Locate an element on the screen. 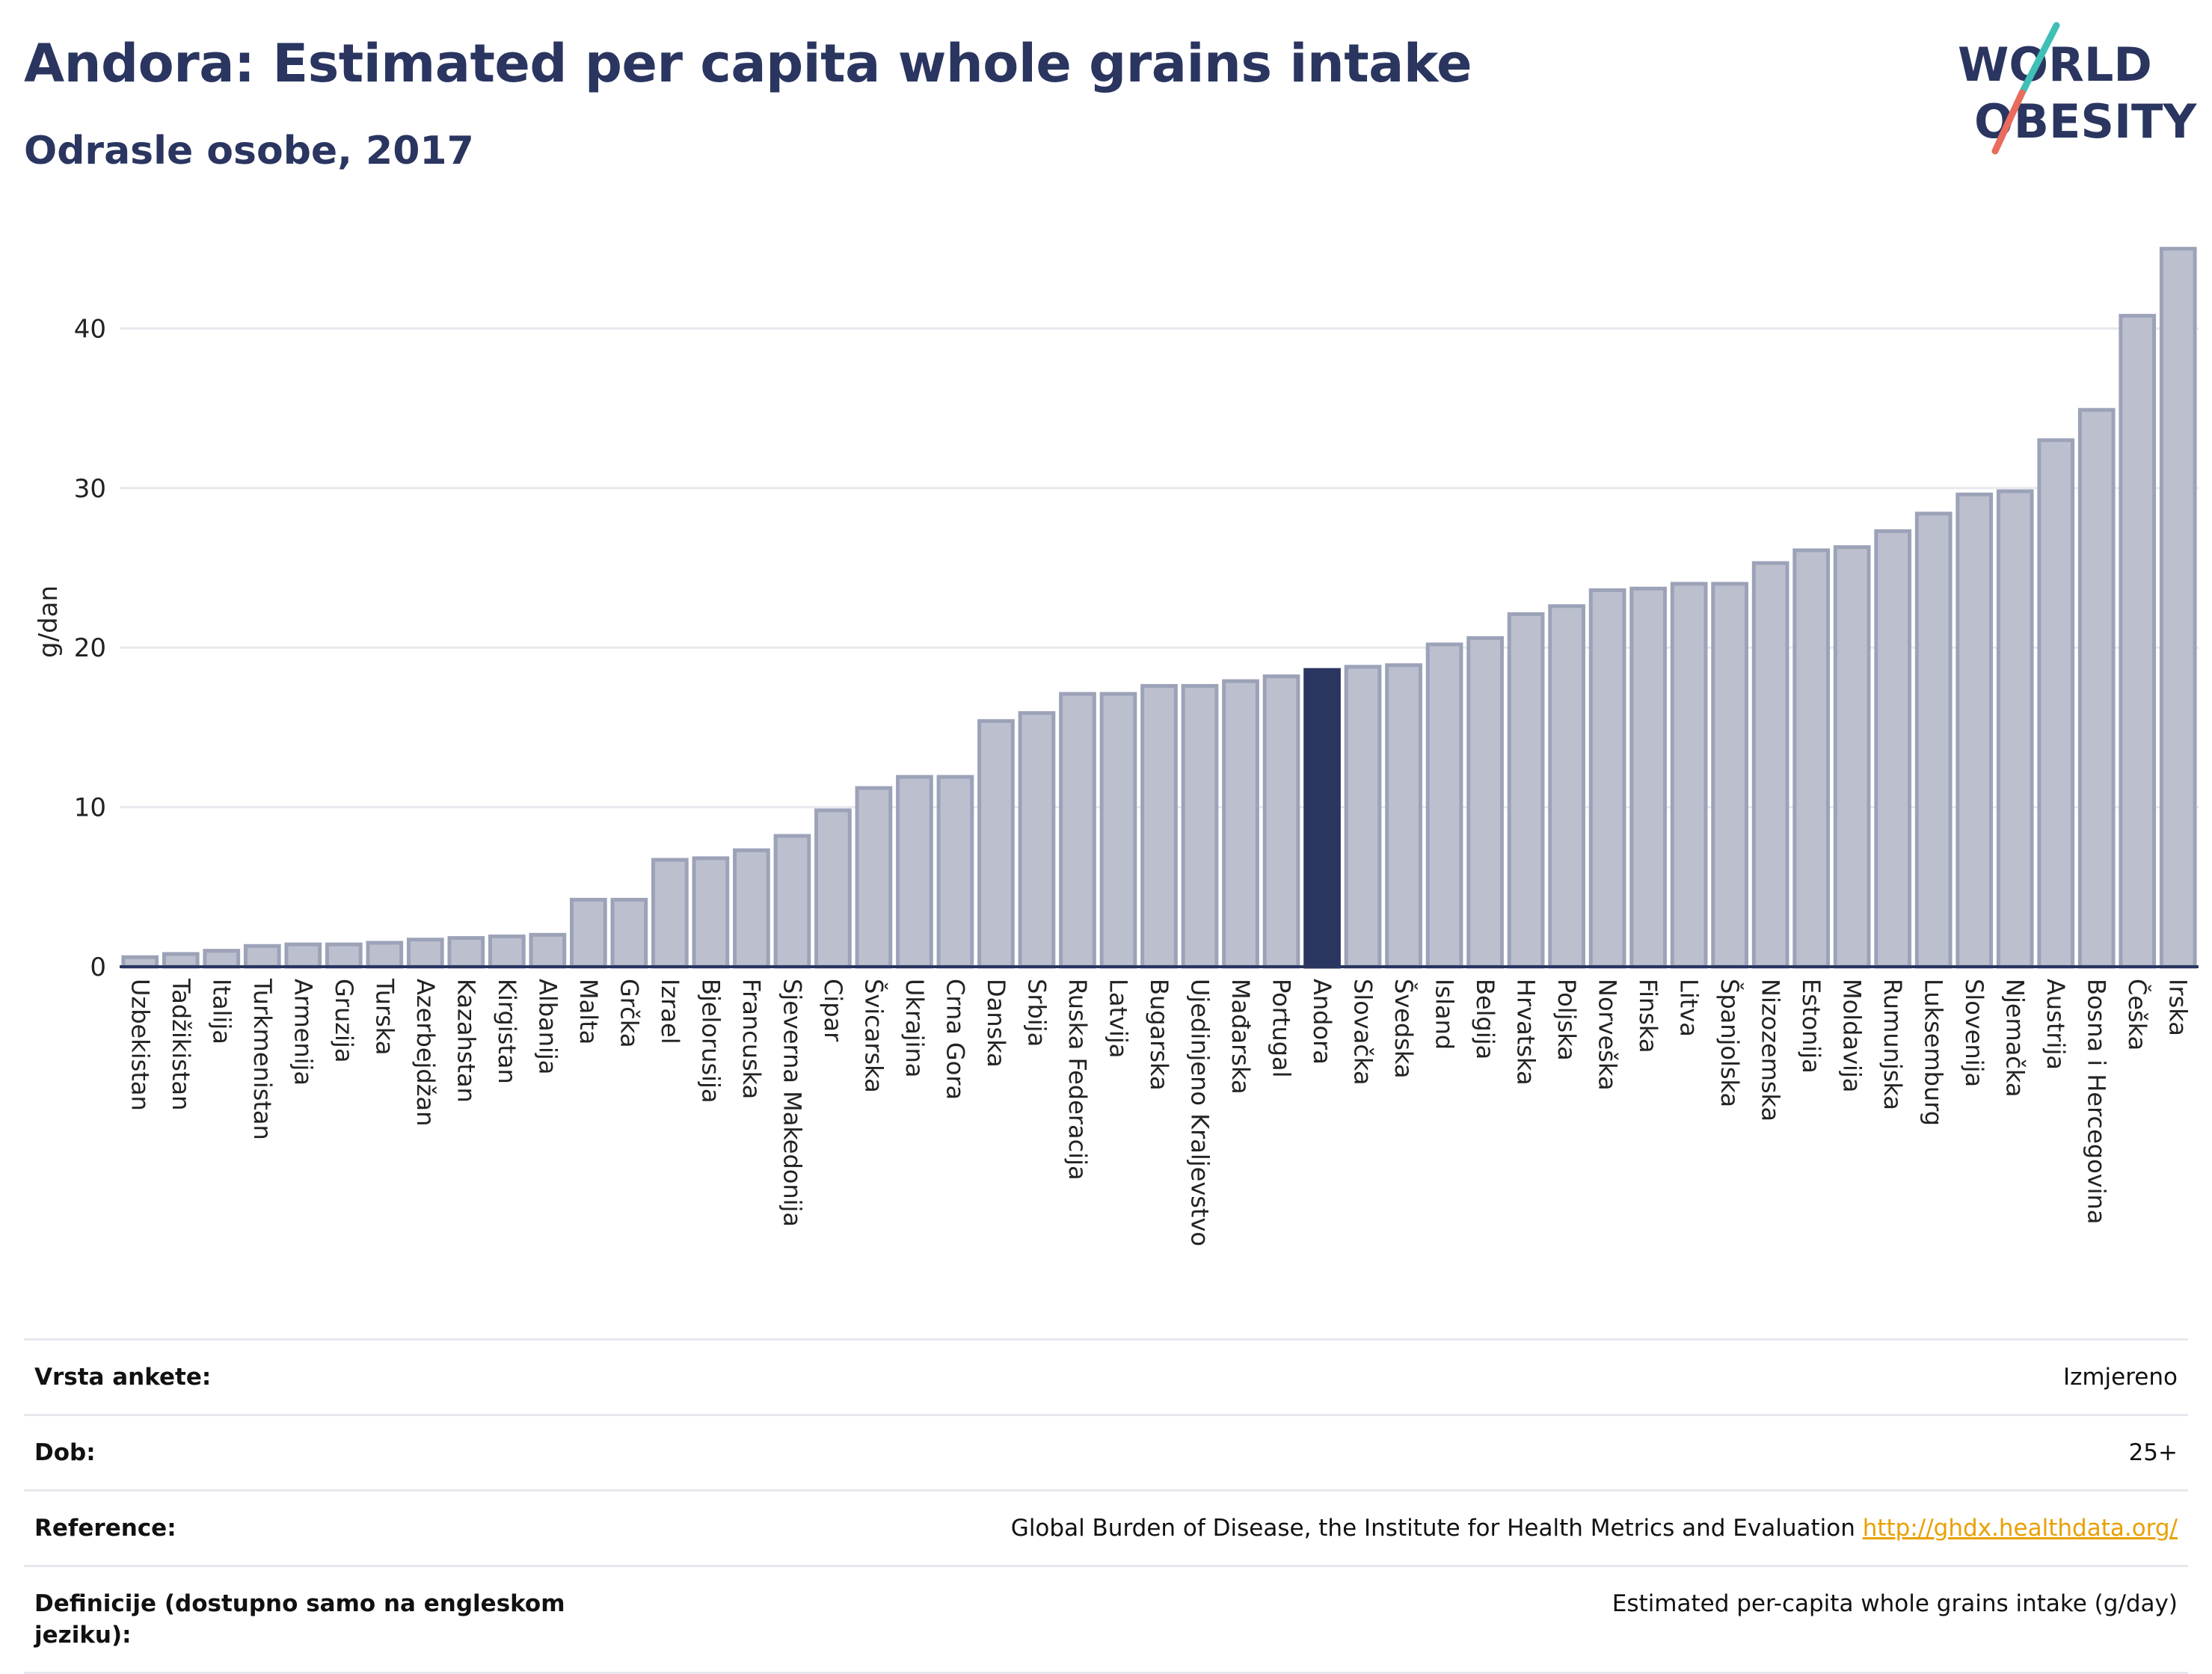  x-tick-label: Uzbekistan is located at coordinates (140, 1045).